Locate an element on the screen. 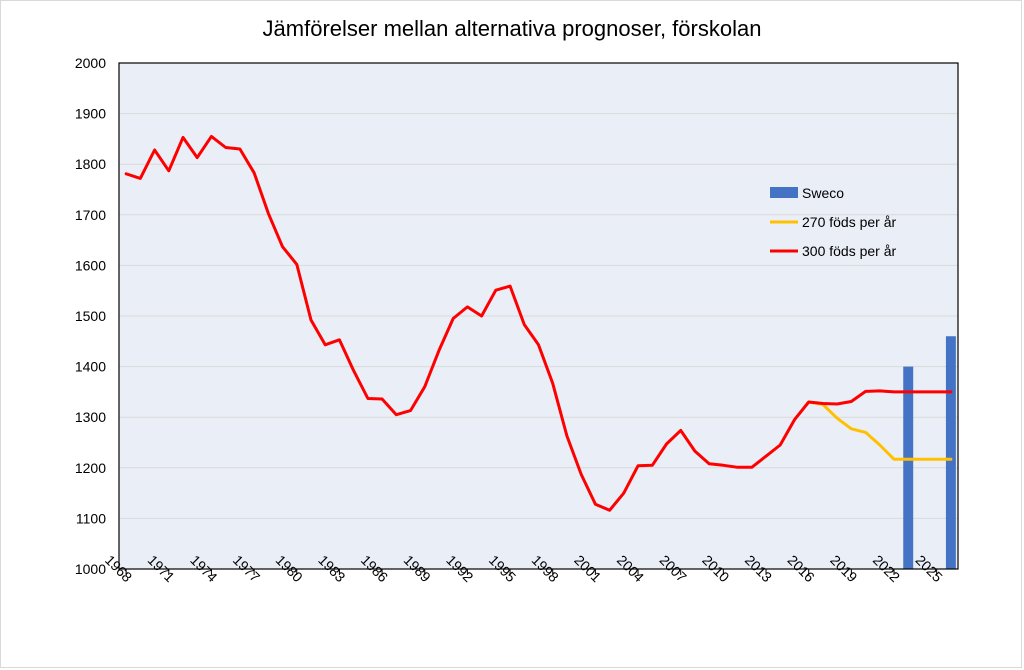  bar-series is located at coordinates (929, 452).